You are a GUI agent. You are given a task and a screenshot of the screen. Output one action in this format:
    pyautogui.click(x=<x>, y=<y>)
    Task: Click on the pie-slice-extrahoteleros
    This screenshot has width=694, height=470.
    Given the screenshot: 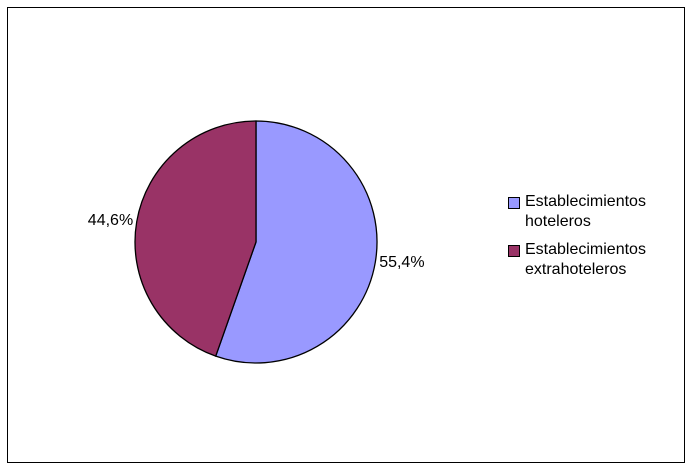 What is the action you would take?
    pyautogui.click(x=195, y=238)
    